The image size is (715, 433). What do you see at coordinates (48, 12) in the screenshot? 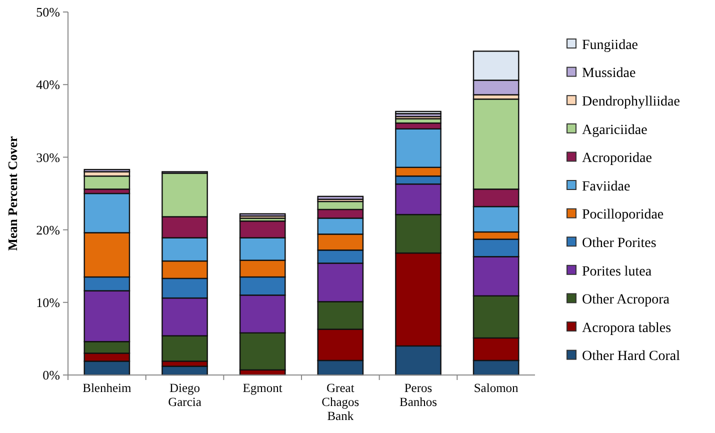
I see `y-tick-label: 50%` at bounding box center [48, 12].